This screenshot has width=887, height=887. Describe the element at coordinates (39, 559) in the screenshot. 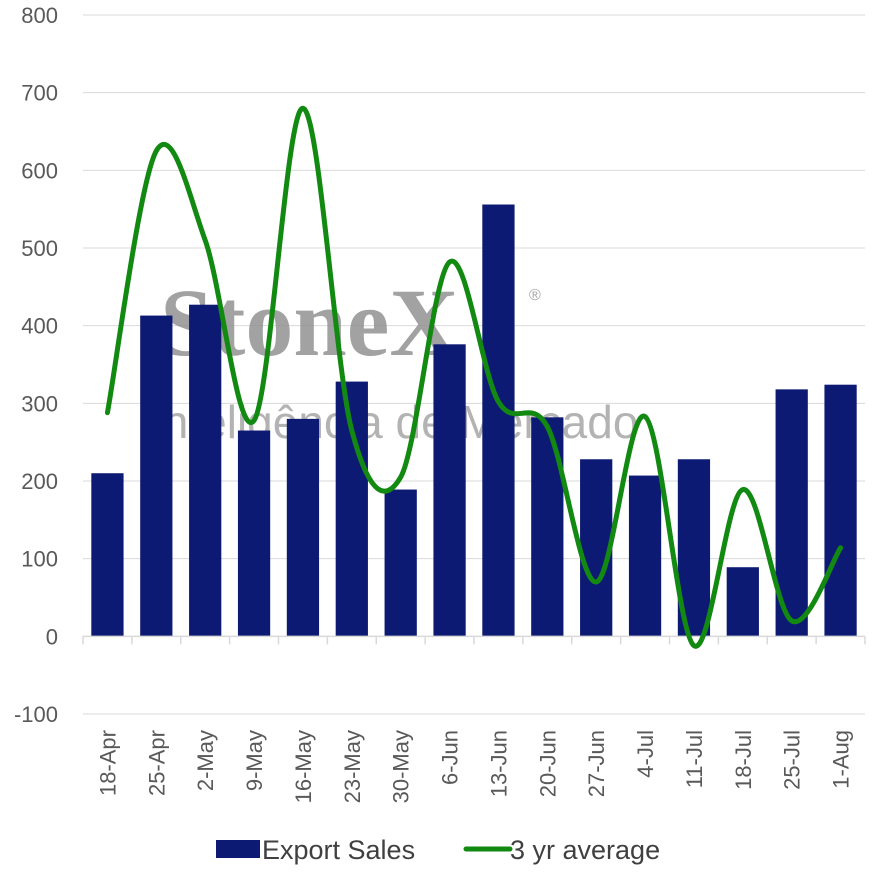

I see `y-tick-label: 100` at that location.